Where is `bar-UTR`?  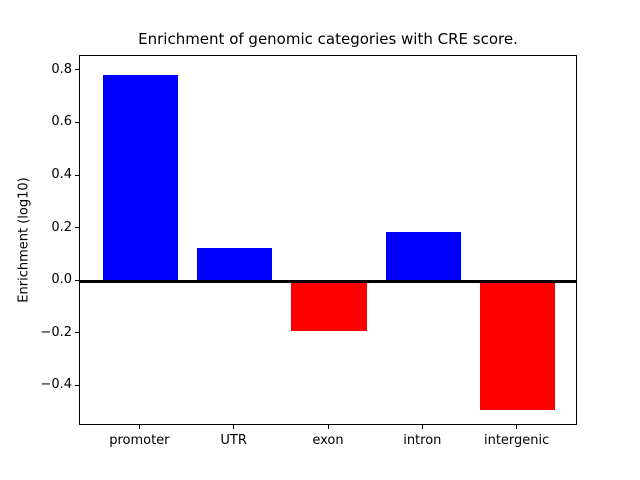
bar-UTR is located at coordinates (234, 265).